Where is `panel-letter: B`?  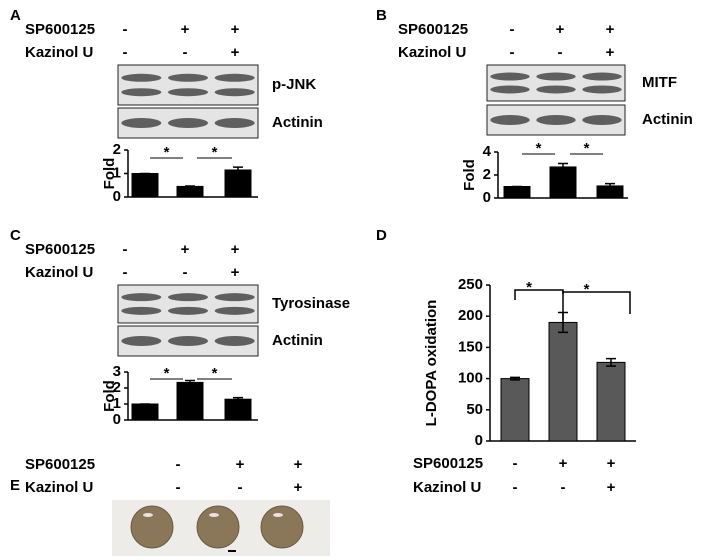 panel-letter: B is located at coordinates (381, 15).